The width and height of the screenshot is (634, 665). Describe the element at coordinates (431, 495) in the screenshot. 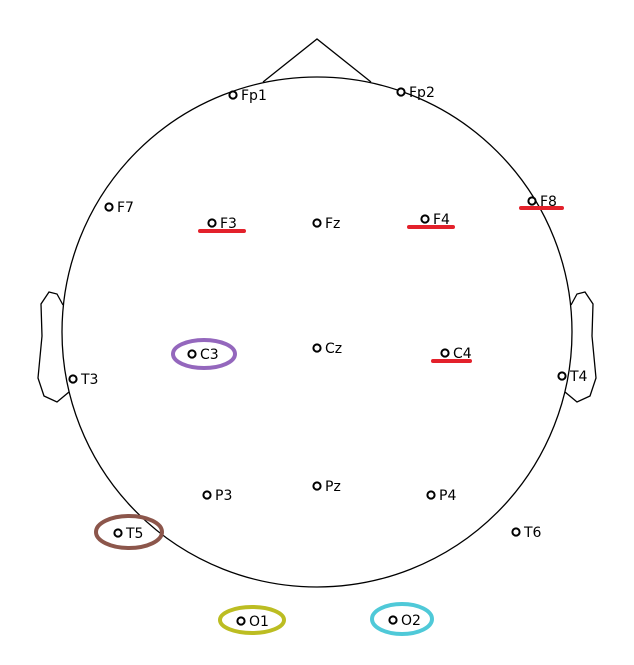

I see `electrode-p4-marker` at that location.